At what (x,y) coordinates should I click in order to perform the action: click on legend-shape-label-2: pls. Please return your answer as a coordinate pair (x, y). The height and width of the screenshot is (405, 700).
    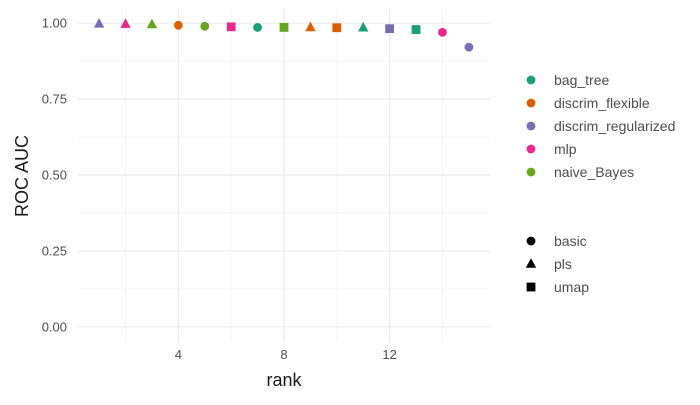
    Looking at the image, I should click on (563, 264).